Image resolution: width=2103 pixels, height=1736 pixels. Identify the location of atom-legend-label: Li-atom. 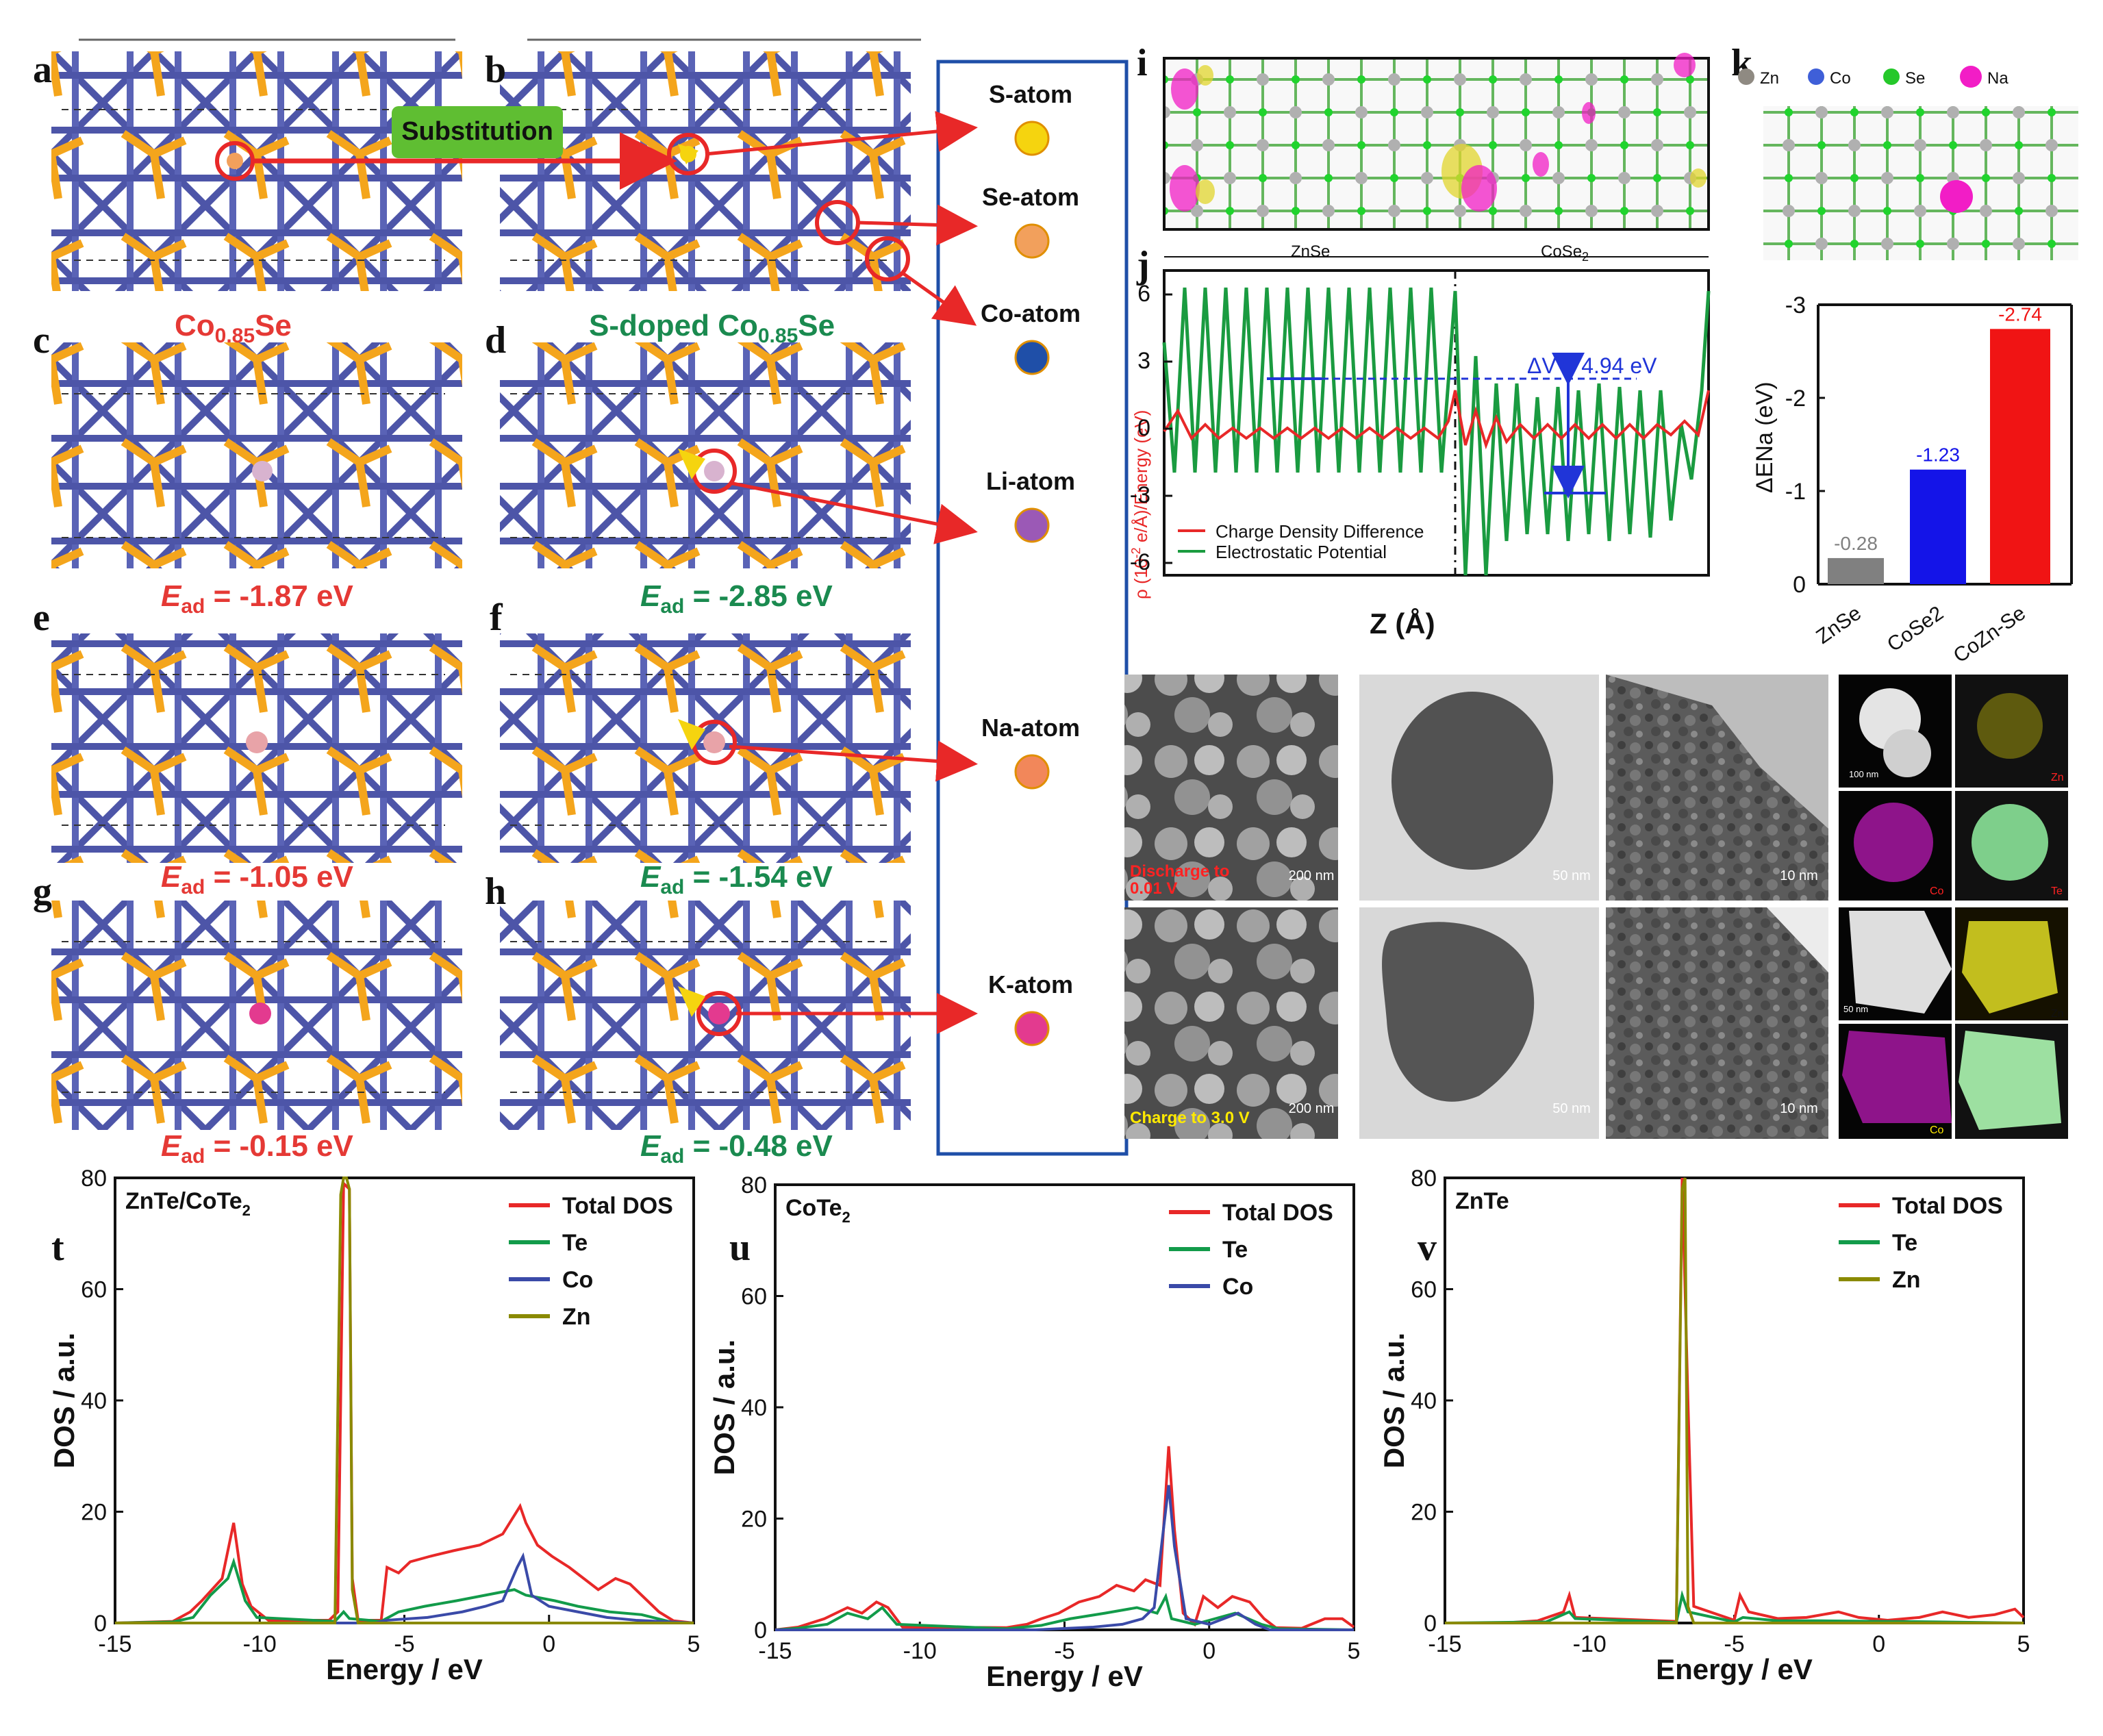
(1030, 481).